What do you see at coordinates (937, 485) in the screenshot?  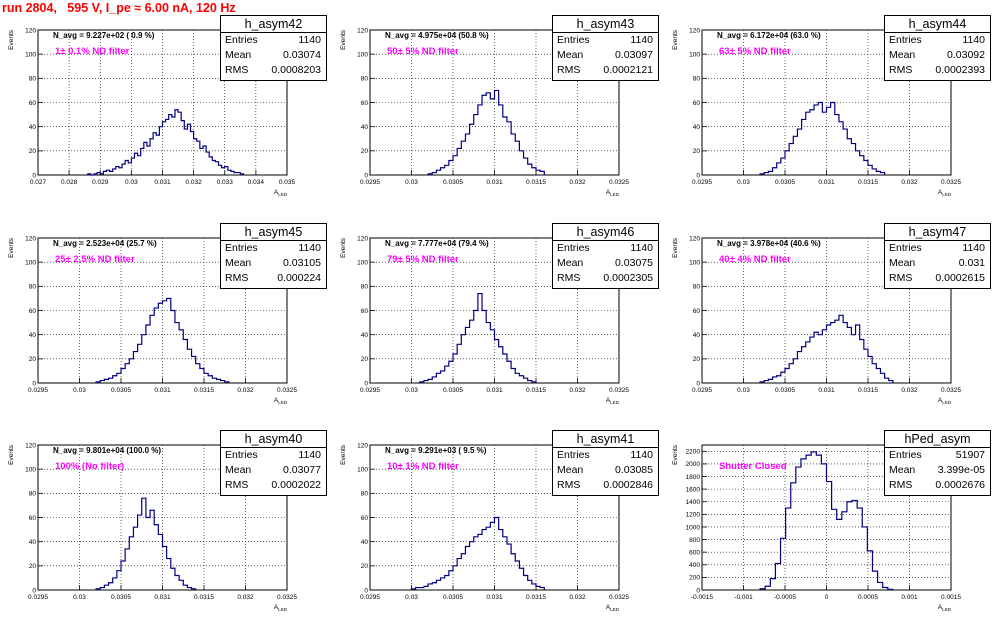 I see `stats-row-rms: RMS 0.0002676` at bounding box center [937, 485].